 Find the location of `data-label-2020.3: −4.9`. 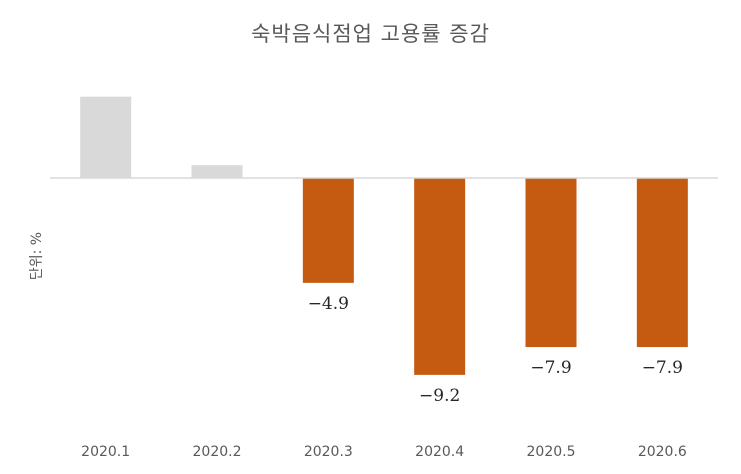

data-label-2020.3: −4.9 is located at coordinates (328, 304).